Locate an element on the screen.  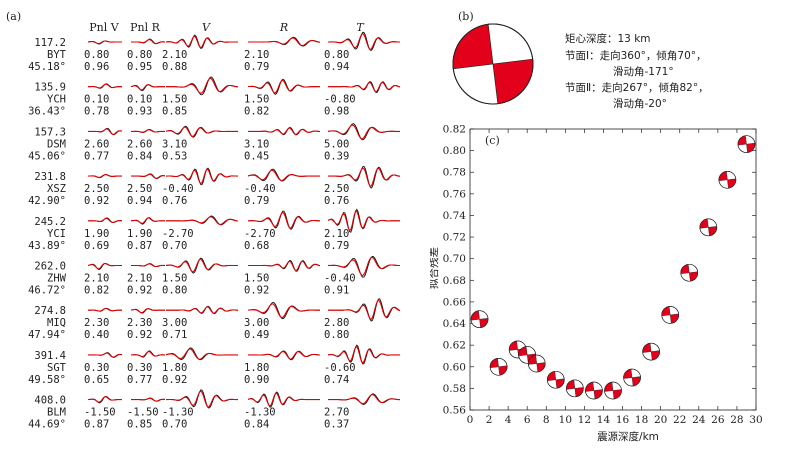
station-name: YCI is located at coordinates (56, 234).